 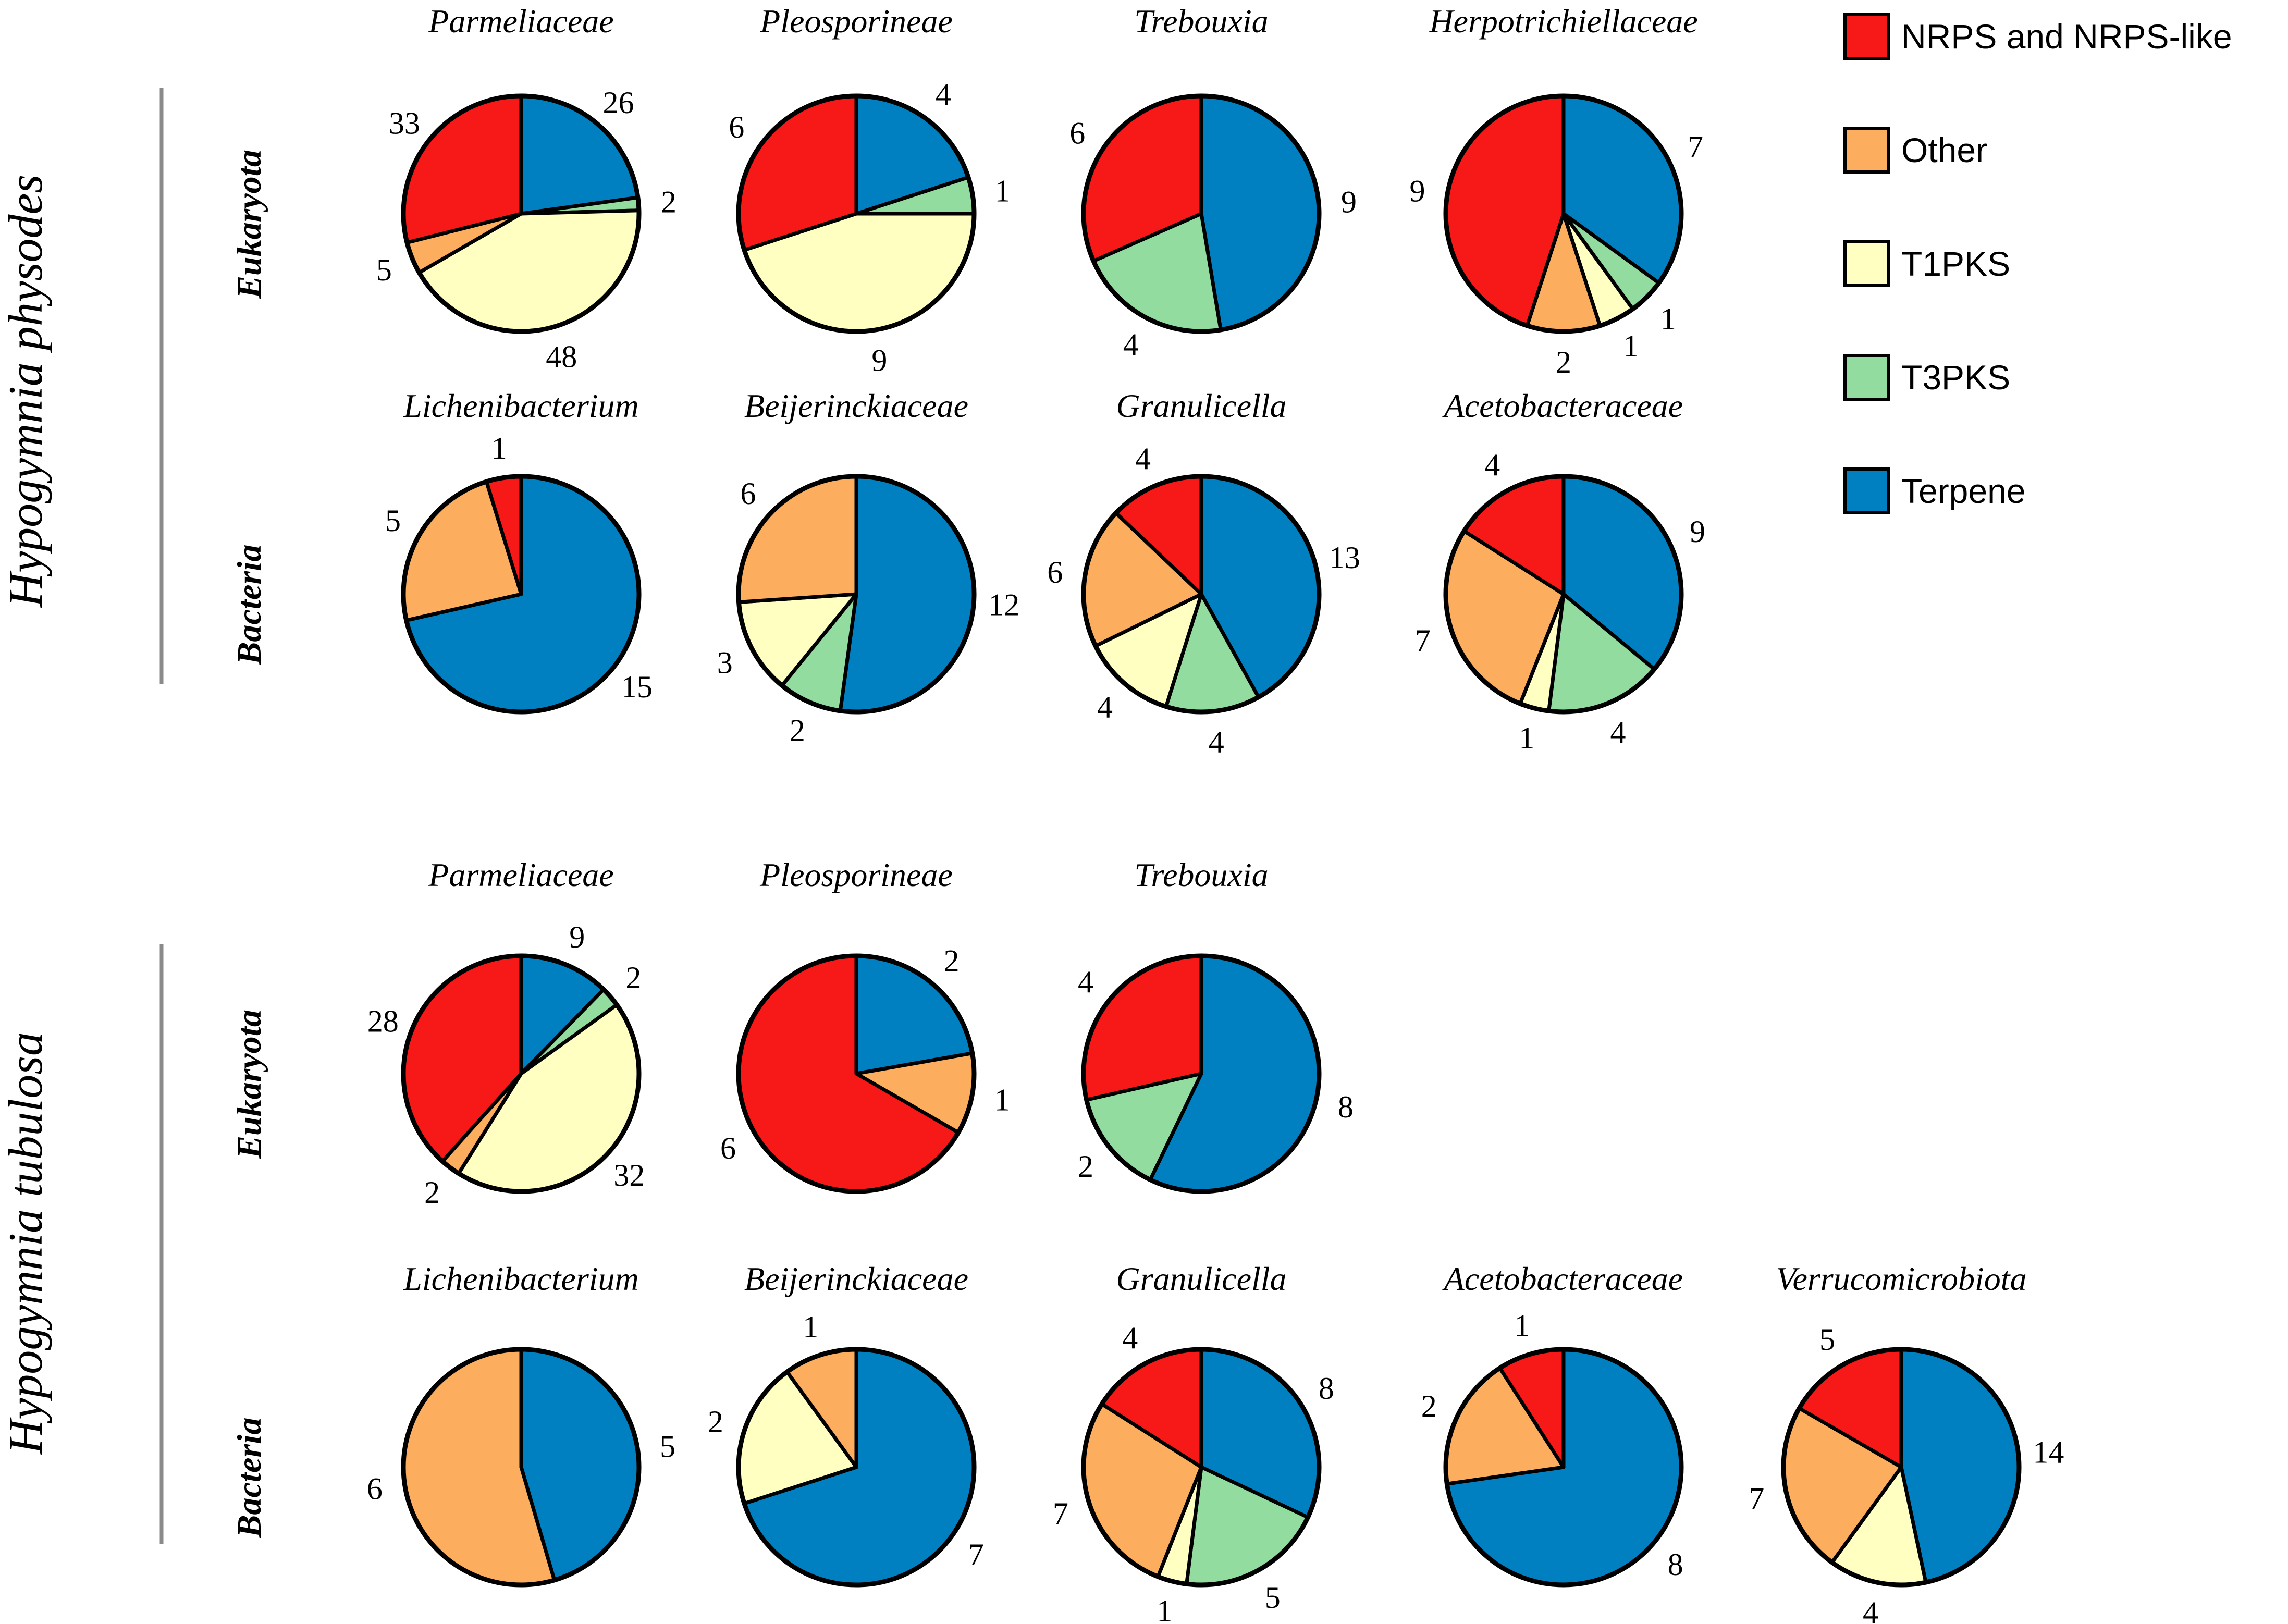 What do you see at coordinates (1866, 150) in the screenshot?
I see `legend-swatch-other` at bounding box center [1866, 150].